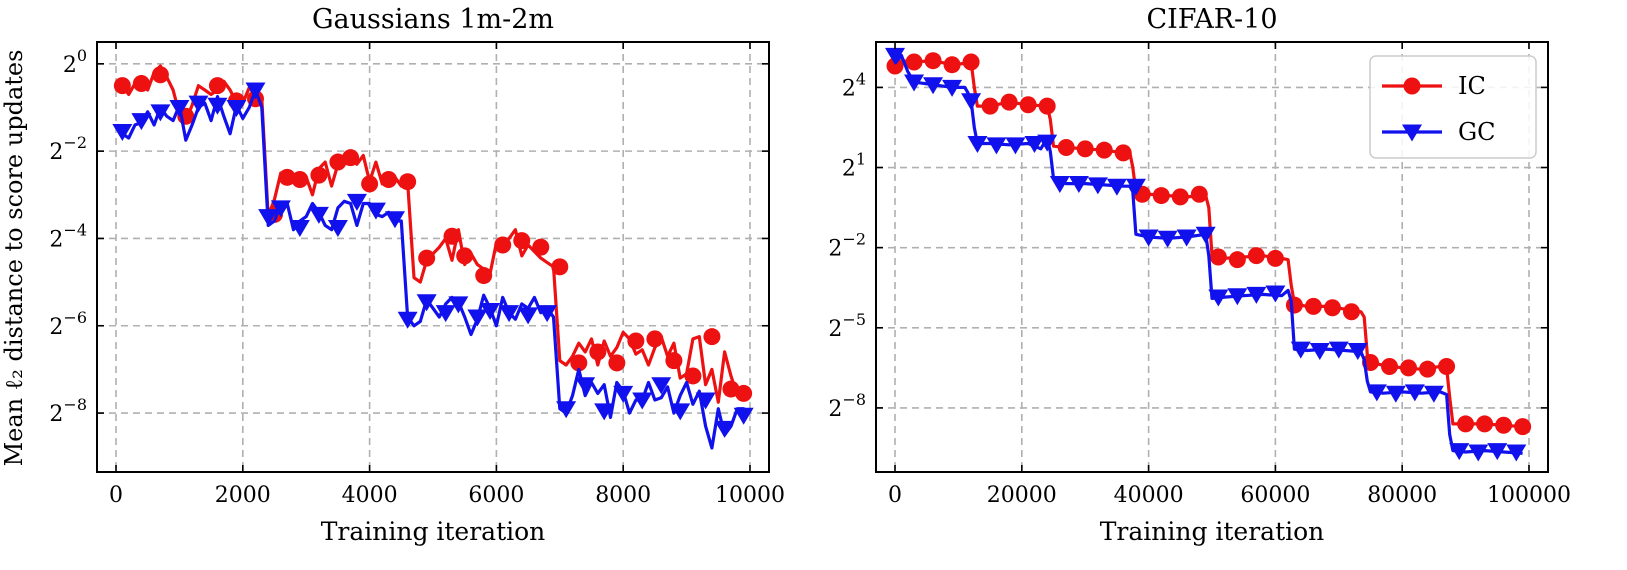 Image resolution: width=1627 pixels, height=570 pixels. I want to click on x-tick-label: 80000, so click(1402, 495).